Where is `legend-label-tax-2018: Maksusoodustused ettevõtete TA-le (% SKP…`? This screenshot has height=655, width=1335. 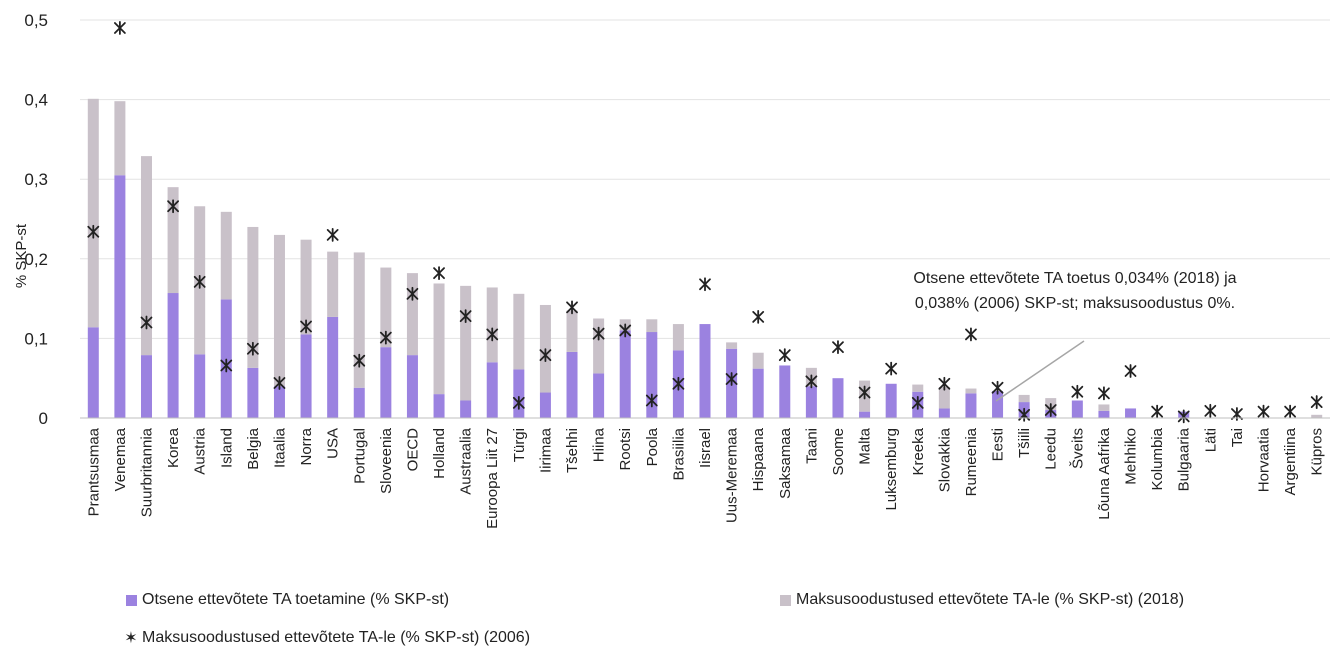
legend-label-tax-2018: Maksusoodustused ettevõtete TA-le (% SKP… is located at coordinates (990, 599).